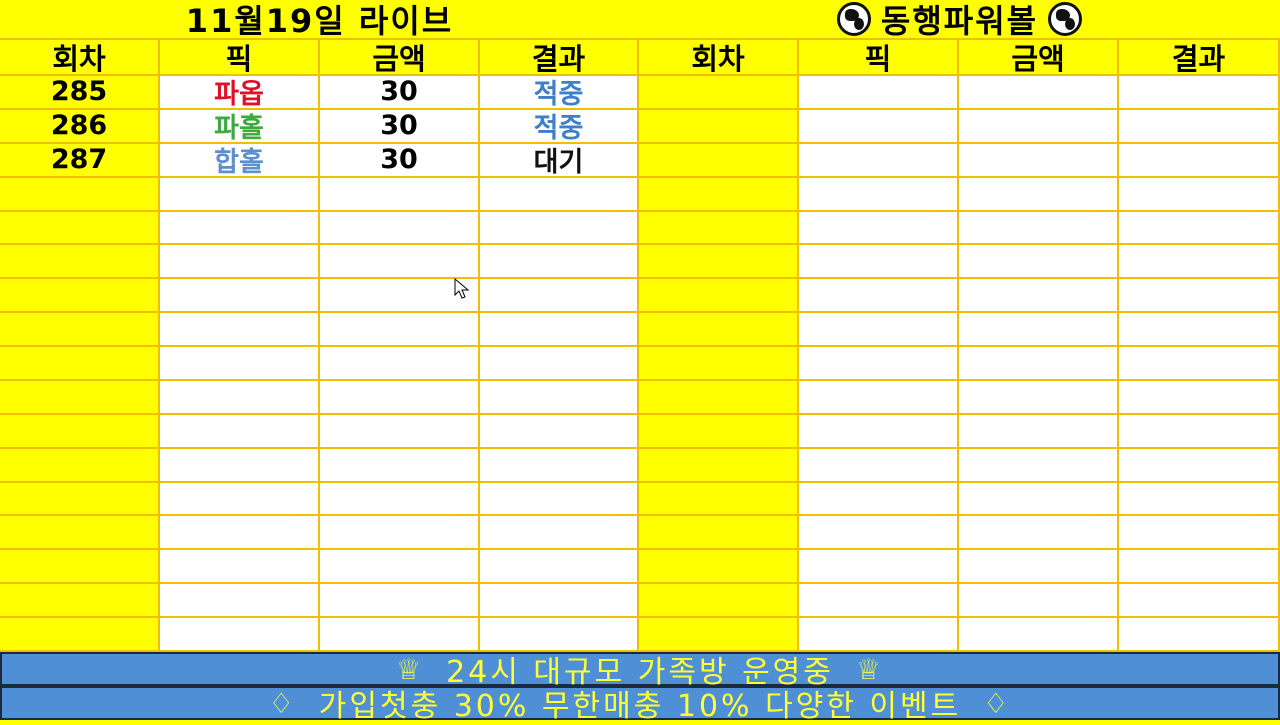 Image resolution: width=1280 pixels, height=725 pixels. Describe the element at coordinates (80, 93) in the screenshot. I see `cell-round: 285` at that location.